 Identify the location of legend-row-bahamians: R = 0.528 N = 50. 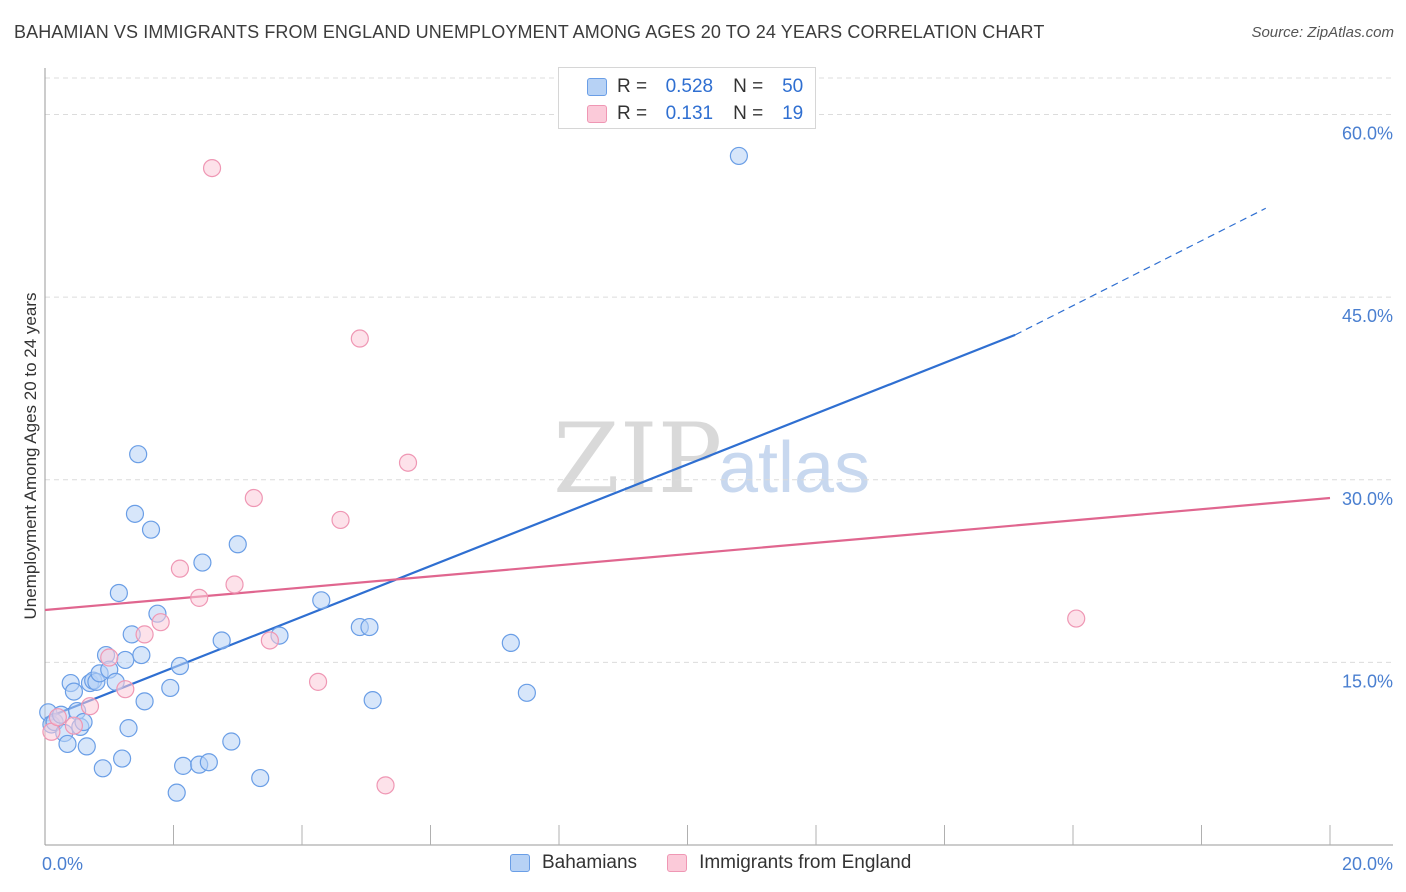
(695, 87).